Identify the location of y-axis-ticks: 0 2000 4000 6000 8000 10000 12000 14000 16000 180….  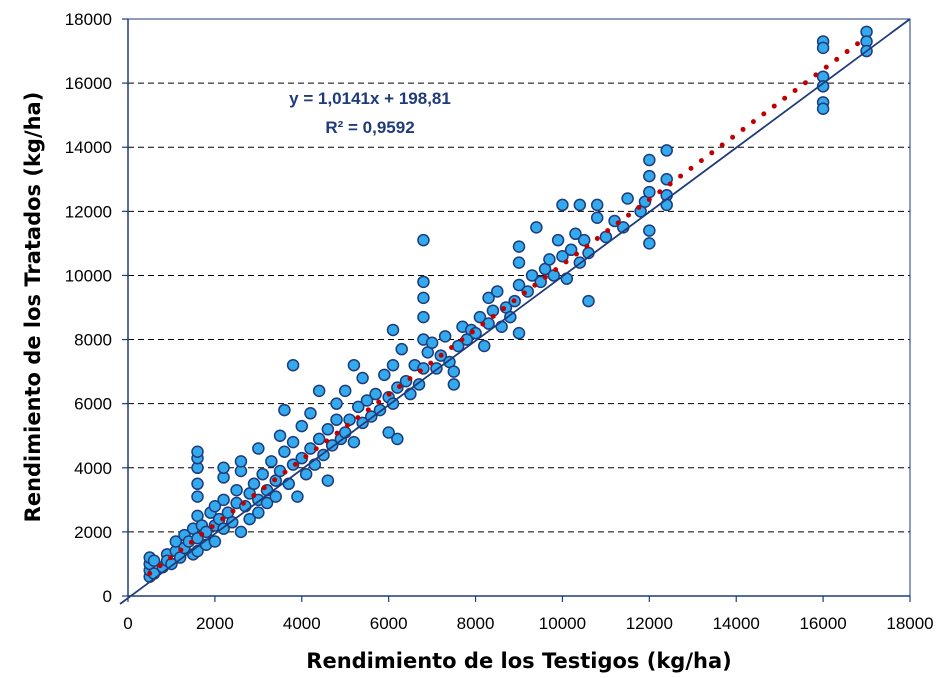
(96, 308).